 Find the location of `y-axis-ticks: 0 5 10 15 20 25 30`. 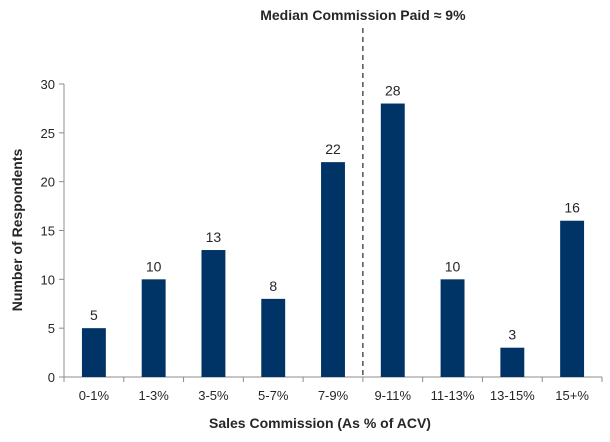

y-axis-ticks: 0 5 10 15 20 25 30 is located at coordinates (52, 231).